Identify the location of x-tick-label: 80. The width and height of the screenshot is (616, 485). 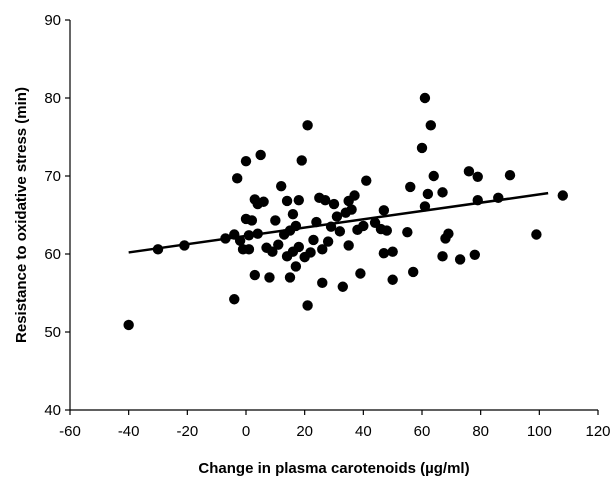
(480, 431).